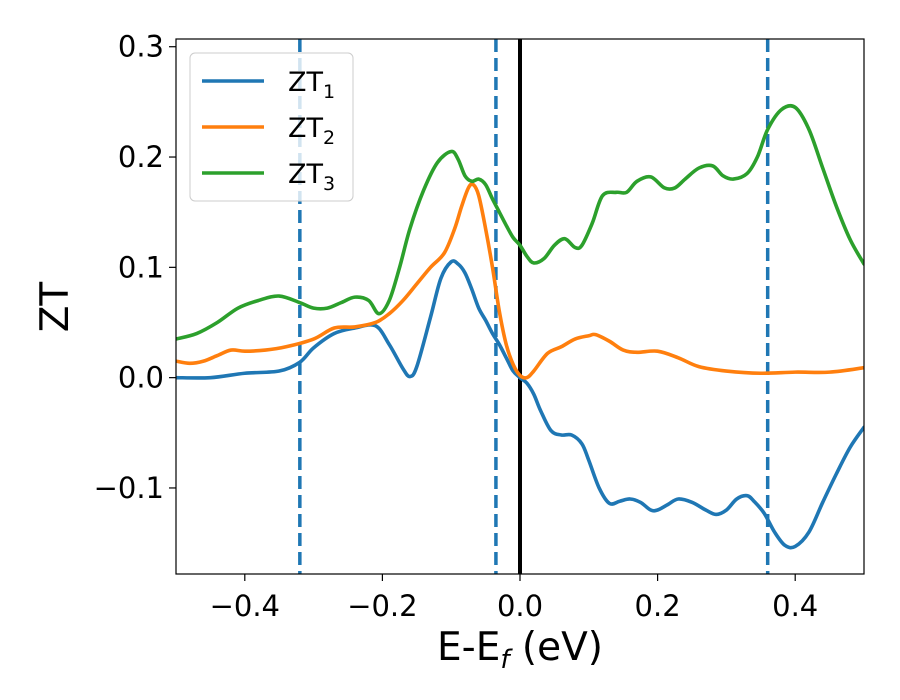 The image size is (900, 700). What do you see at coordinates (311, 177) in the screenshot?
I see `legend-label-zt3: ZT3` at bounding box center [311, 177].